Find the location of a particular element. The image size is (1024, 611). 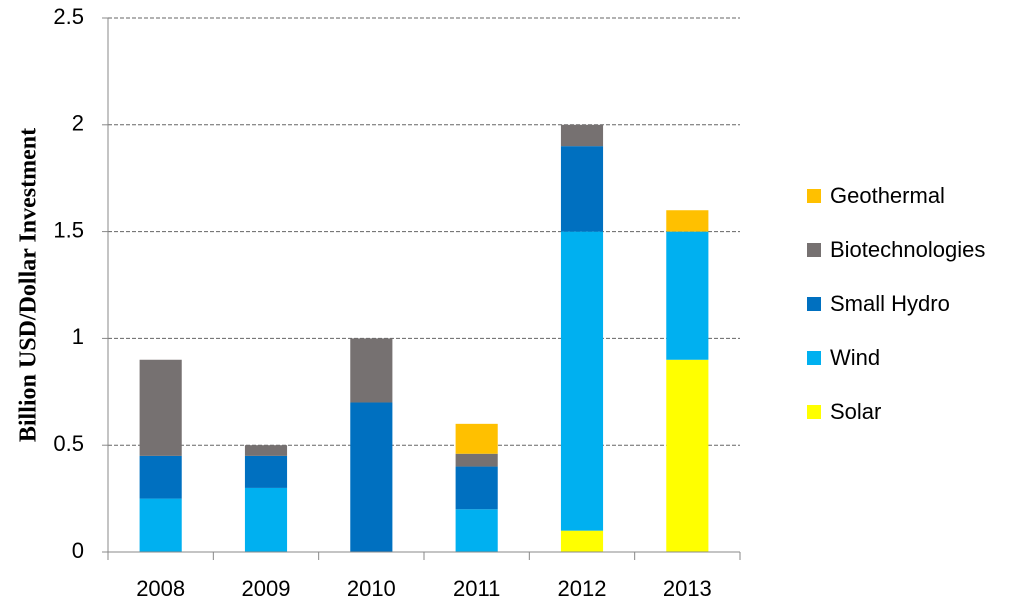

legend-label: Small Hydro is located at coordinates (890, 303).